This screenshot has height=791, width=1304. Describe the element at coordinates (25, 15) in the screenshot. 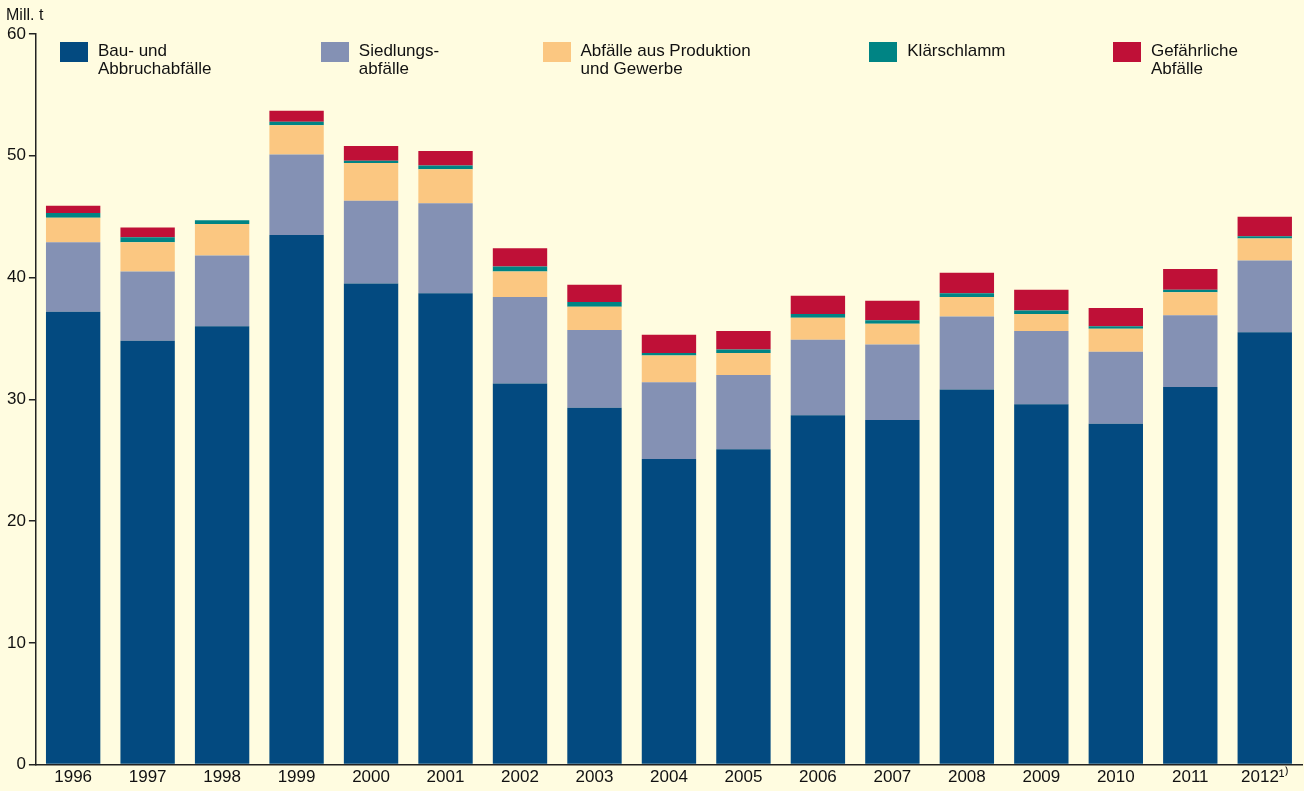

I see `y-axis-title: Mill. t` at that location.